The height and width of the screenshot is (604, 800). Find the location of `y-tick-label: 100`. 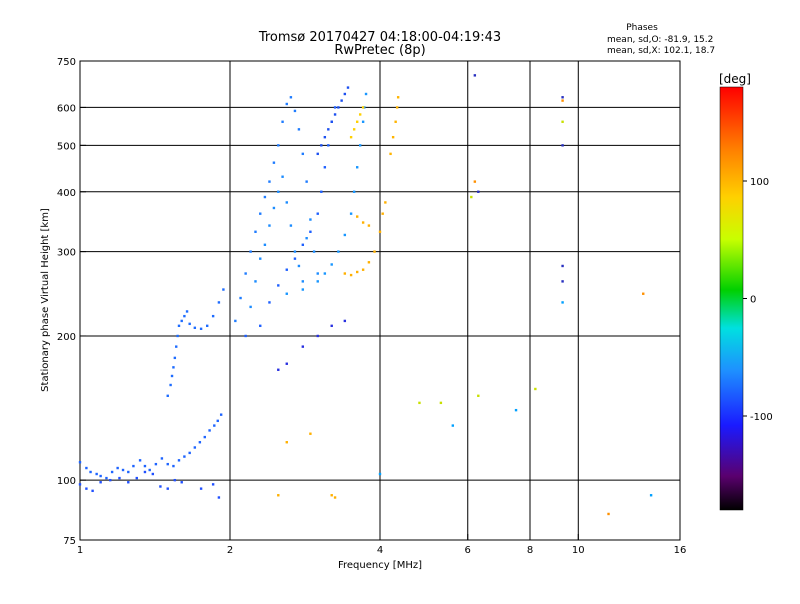

y-tick-label: 100 is located at coordinates (66, 481).